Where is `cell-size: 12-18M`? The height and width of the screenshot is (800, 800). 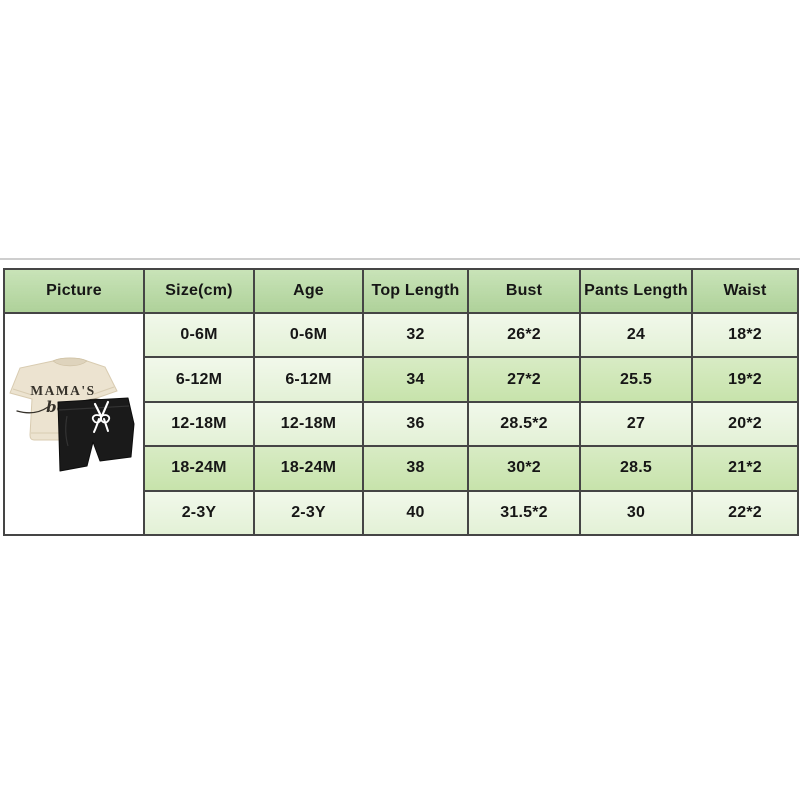 cell-size: 12-18M is located at coordinates (199, 424).